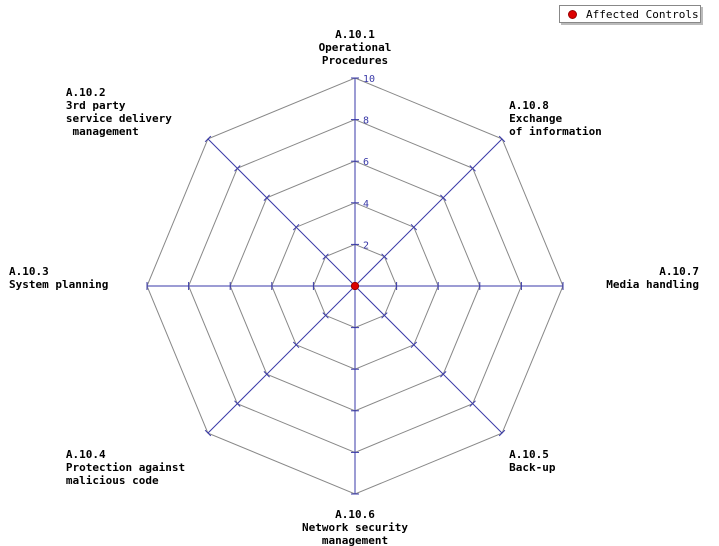  I want to click on tick-label-6: 6, so click(366, 162).